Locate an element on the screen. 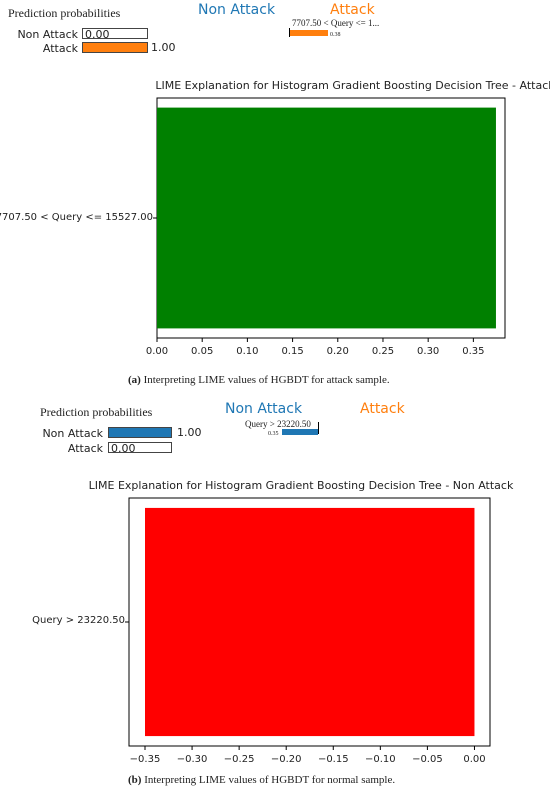 This screenshot has width=550, height=793. x-tick-label-1: 0.05 is located at coordinates (202, 351).